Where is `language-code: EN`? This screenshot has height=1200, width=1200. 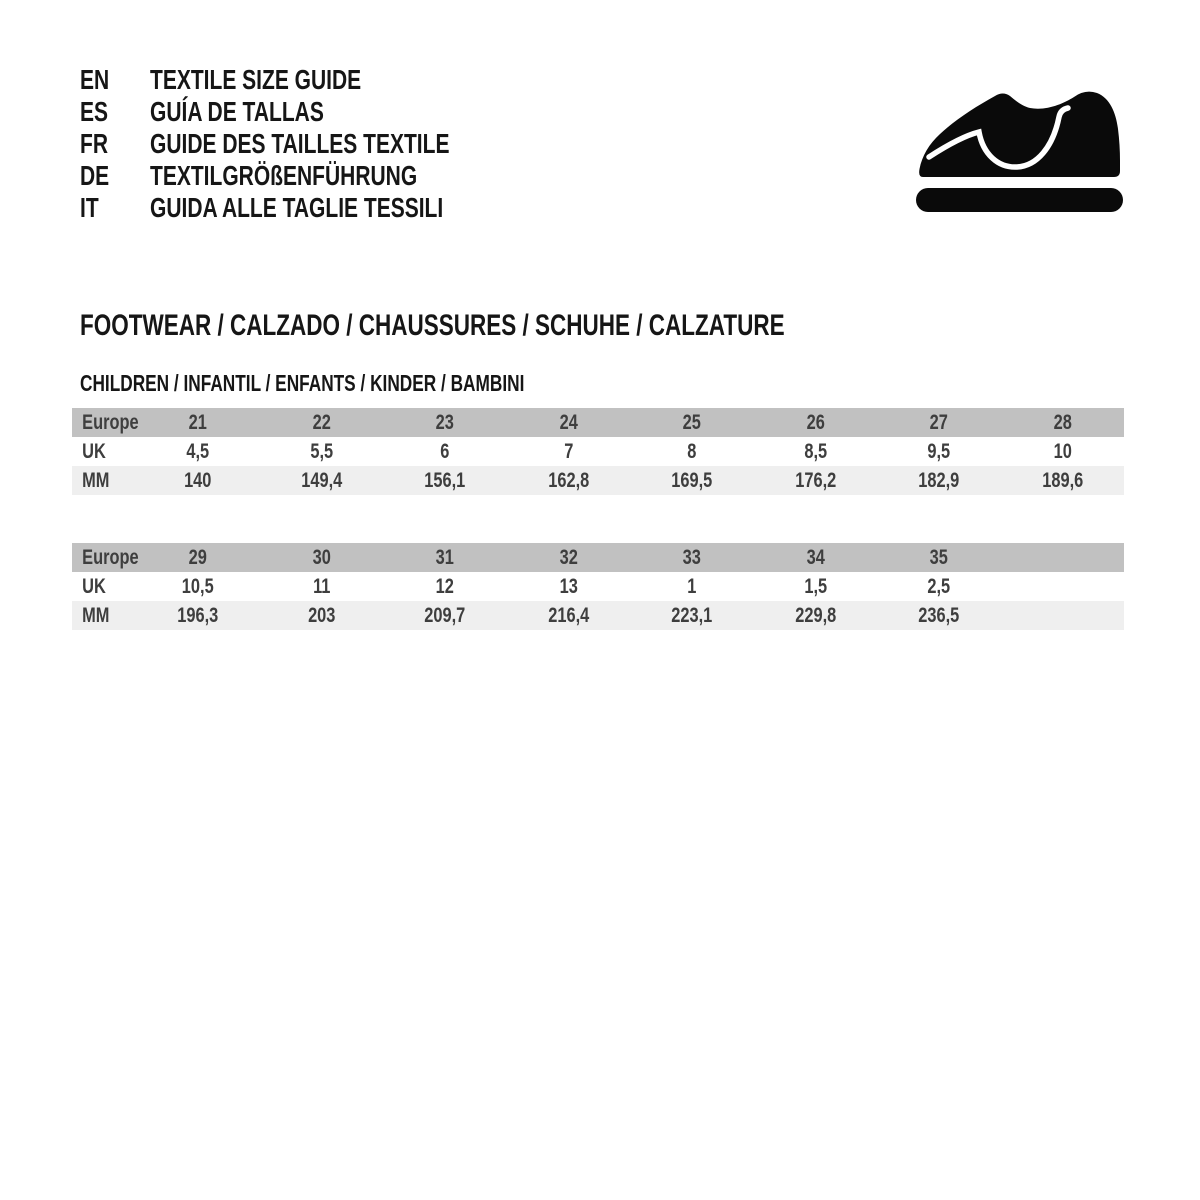
language-code: EN is located at coordinates (95, 79).